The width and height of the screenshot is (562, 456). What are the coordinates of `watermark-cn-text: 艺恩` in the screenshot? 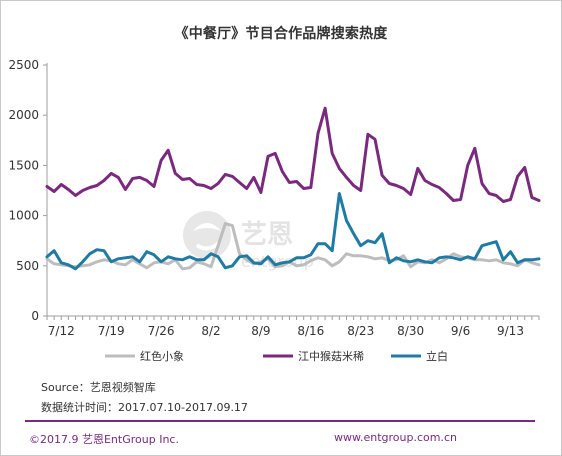 It's located at (267, 235).